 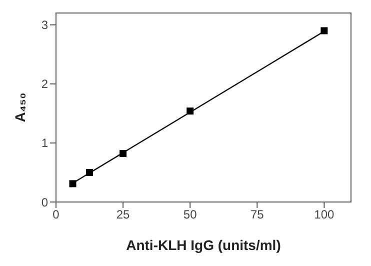 What do you see at coordinates (190, 215) in the screenshot?
I see `x-tick-label: 50` at bounding box center [190, 215].